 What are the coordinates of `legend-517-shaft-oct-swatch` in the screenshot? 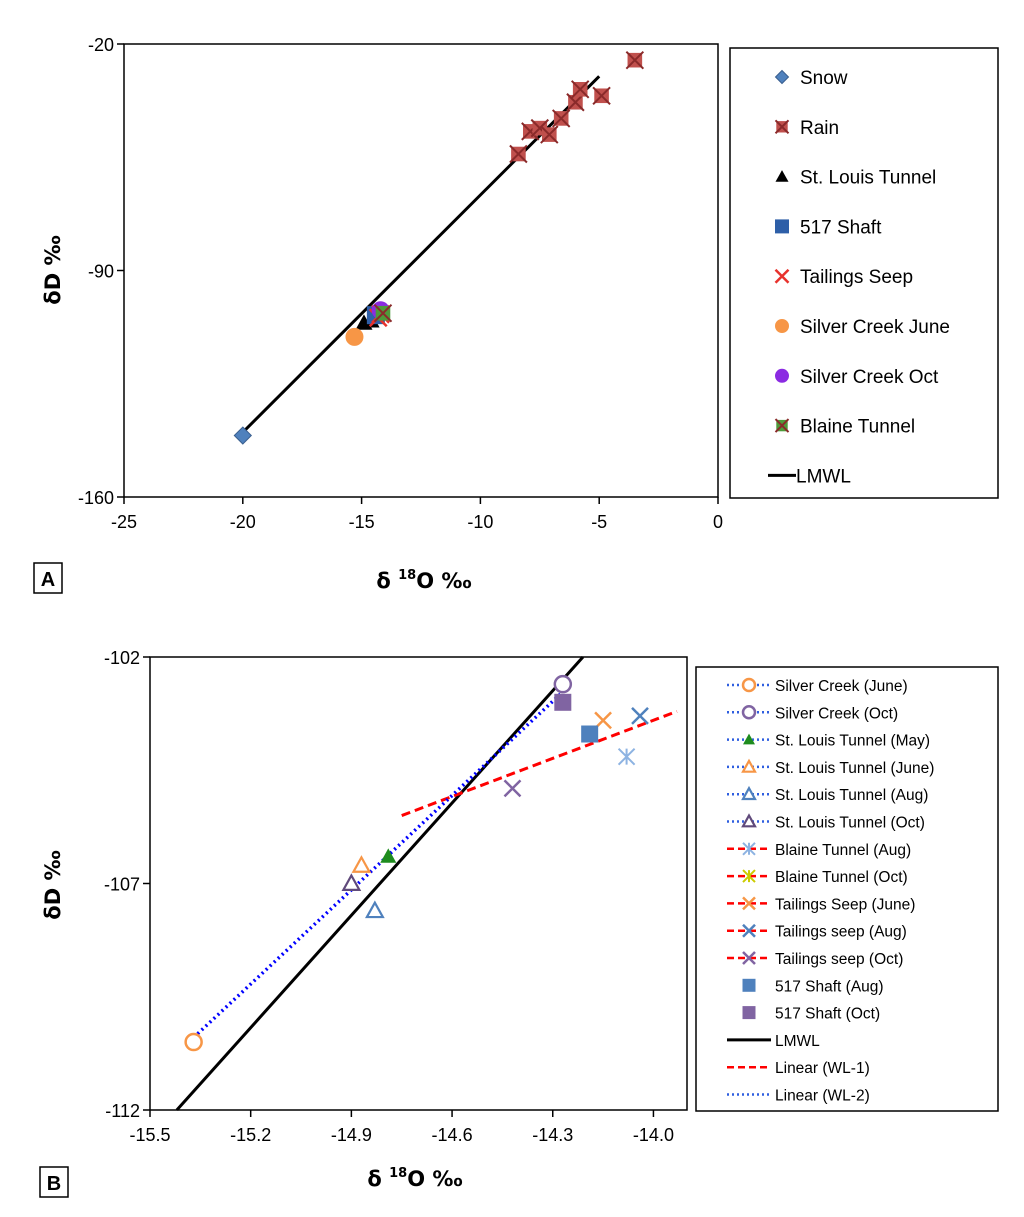 It's located at (749, 1013).